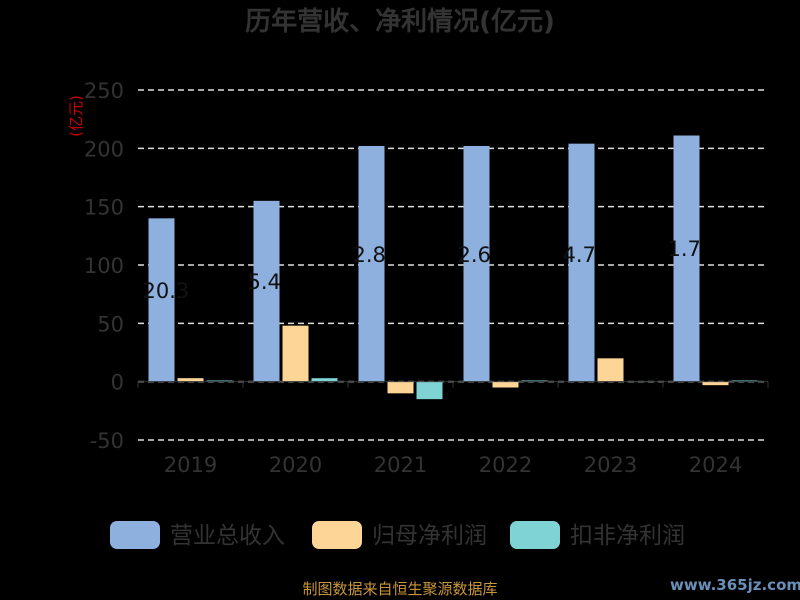 The image size is (800, 600). Describe the element at coordinates (735, 585) in the screenshot. I see `watermark: www.365jz.com` at that location.